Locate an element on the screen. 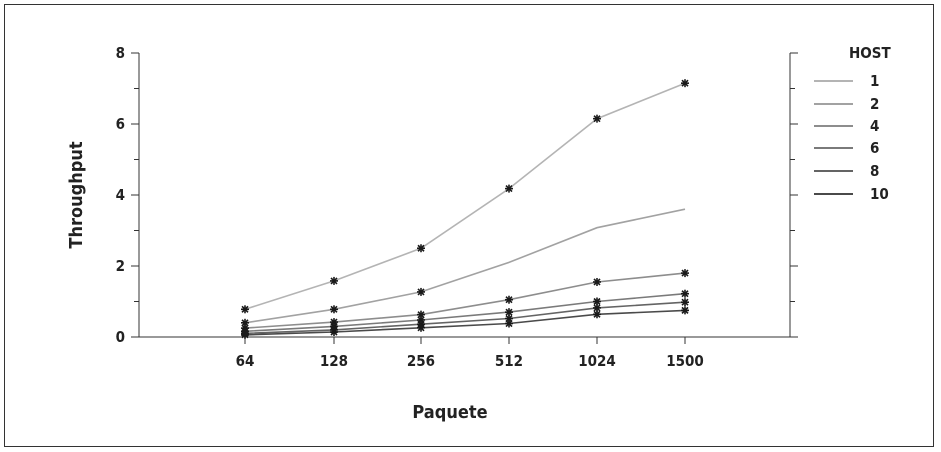  x-tick-label: 64 is located at coordinates (245, 361).